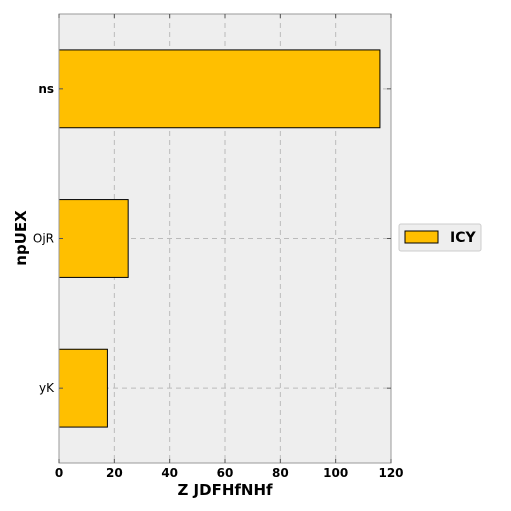 The width and height of the screenshot is (511, 511). What do you see at coordinates (421, 237) in the screenshot?
I see `legend-swatch` at bounding box center [421, 237].